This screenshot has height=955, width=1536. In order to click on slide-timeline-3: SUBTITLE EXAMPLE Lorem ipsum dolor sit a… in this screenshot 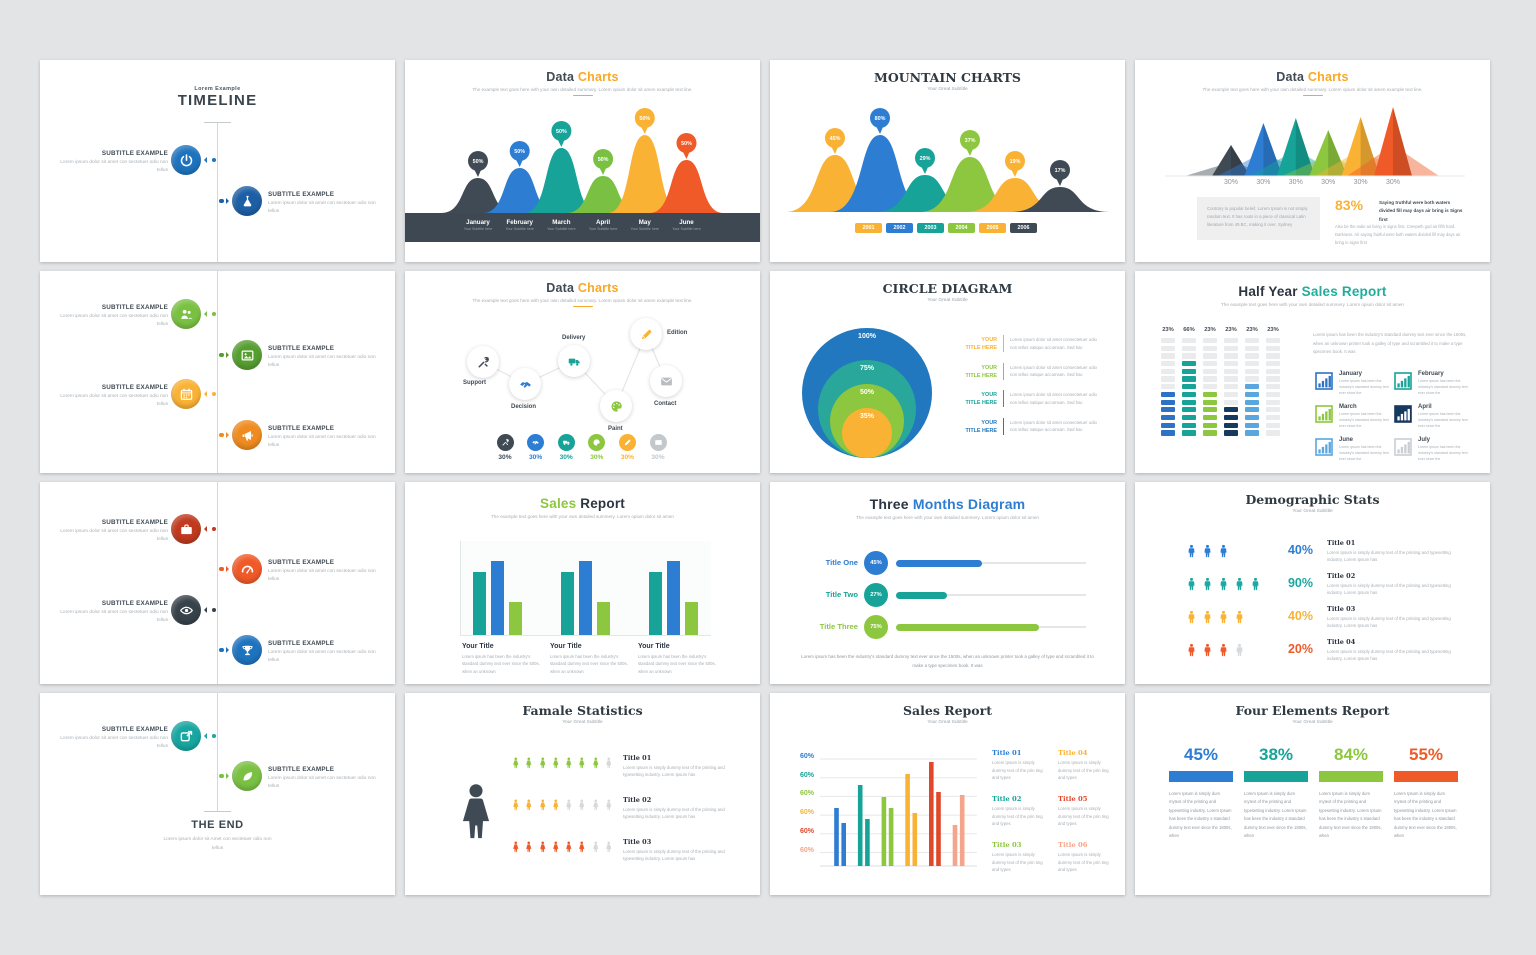, I will do `click(217, 583)`.